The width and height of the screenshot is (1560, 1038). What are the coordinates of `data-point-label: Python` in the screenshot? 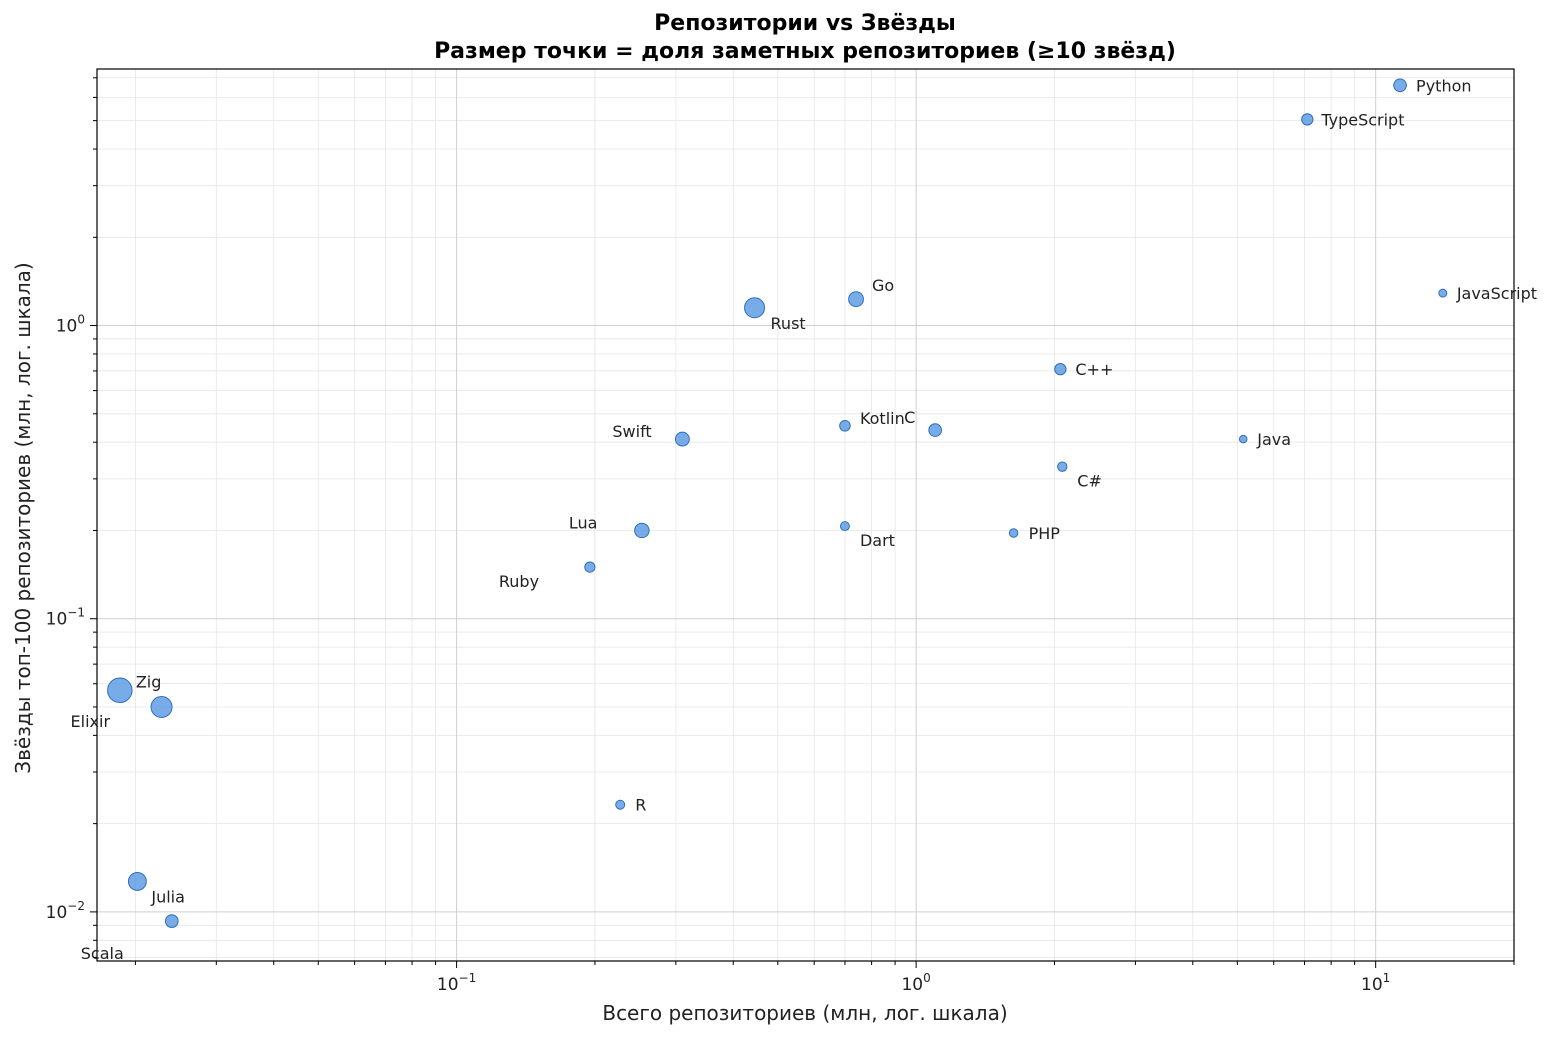 It's located at (1443, 85).